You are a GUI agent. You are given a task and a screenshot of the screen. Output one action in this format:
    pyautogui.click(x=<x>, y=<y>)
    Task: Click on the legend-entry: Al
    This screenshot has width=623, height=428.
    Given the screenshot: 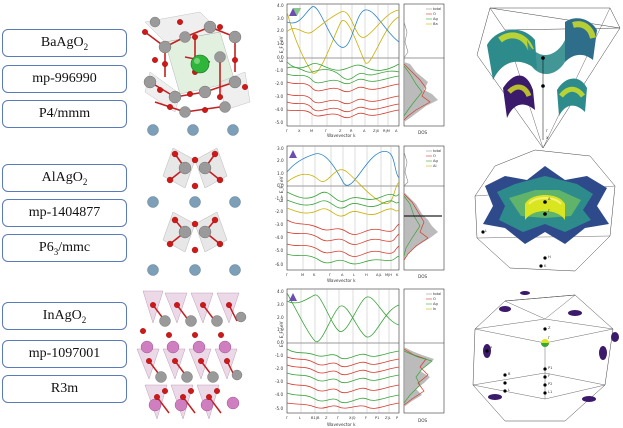 What is the action you would take?
    pyautogui.click(x=434, y=166)
    